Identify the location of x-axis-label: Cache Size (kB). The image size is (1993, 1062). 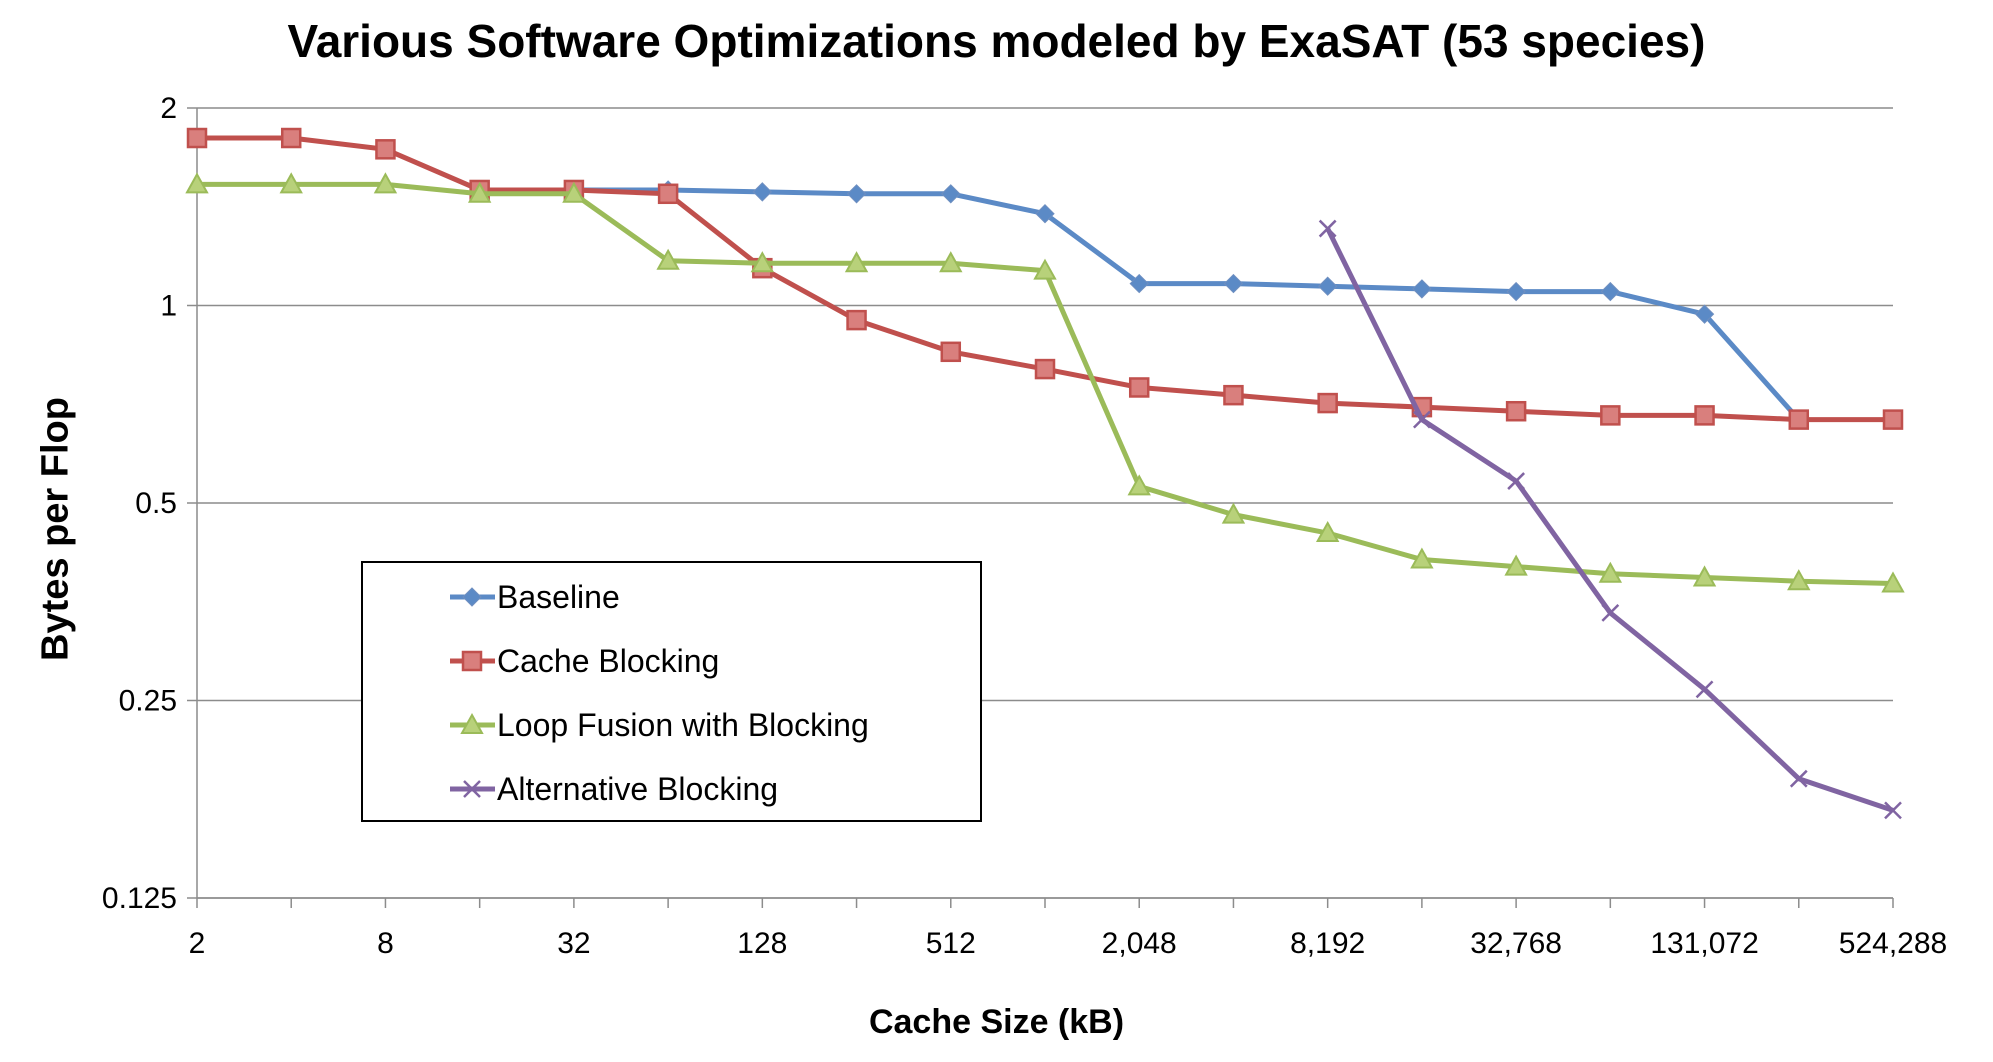
(996, 1022).